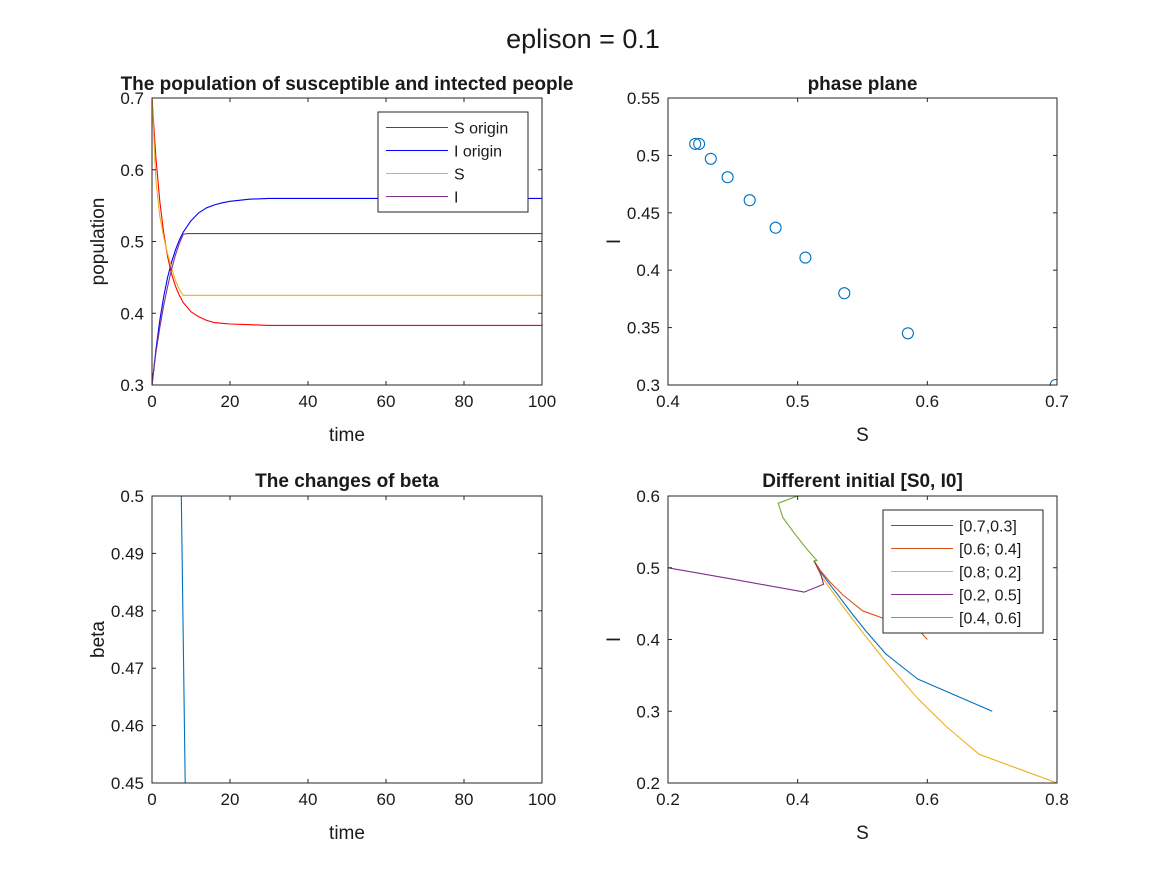 The image size is (1167, 875). Describe the element at coordinates (98, 639) in the screenshot. I see `y-axis-label: beta` at that location.